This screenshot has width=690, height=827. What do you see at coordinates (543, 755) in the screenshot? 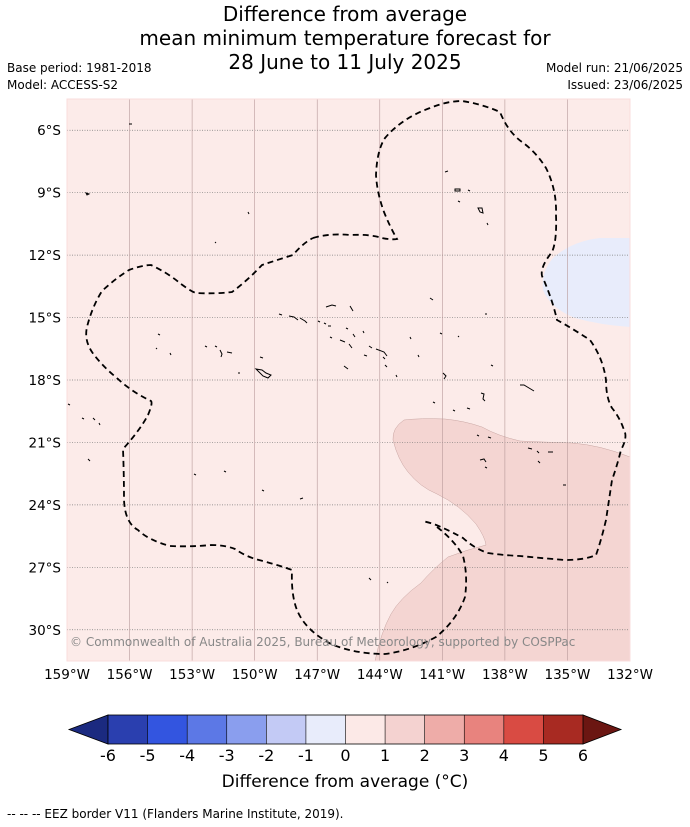
I see `colorbar-tick-label: 5` at bounding box center [543, 755].